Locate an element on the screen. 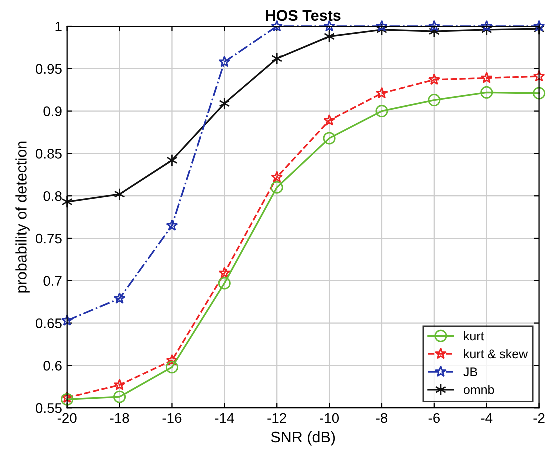 The height and width of the screenshot is (457, 552). legend-label: kurt & skew is located at coordinates (496, 354).